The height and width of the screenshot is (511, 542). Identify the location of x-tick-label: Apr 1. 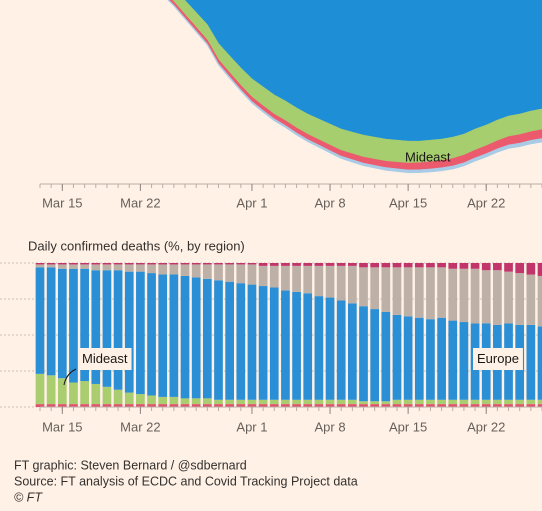
(251, 426).